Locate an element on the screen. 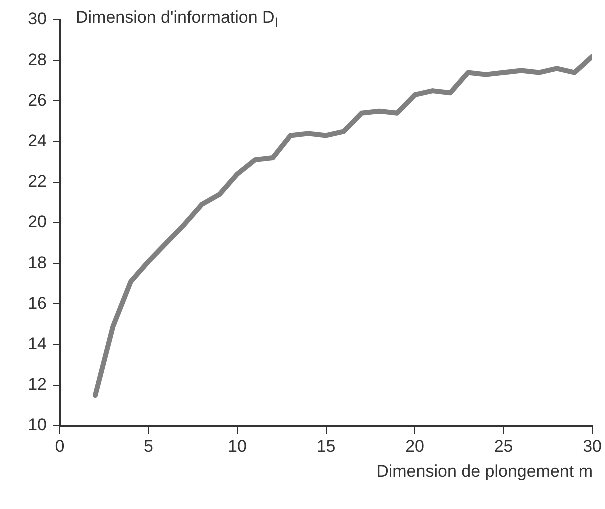  y-tick-label: 22 is located at coordinates (37, 182).